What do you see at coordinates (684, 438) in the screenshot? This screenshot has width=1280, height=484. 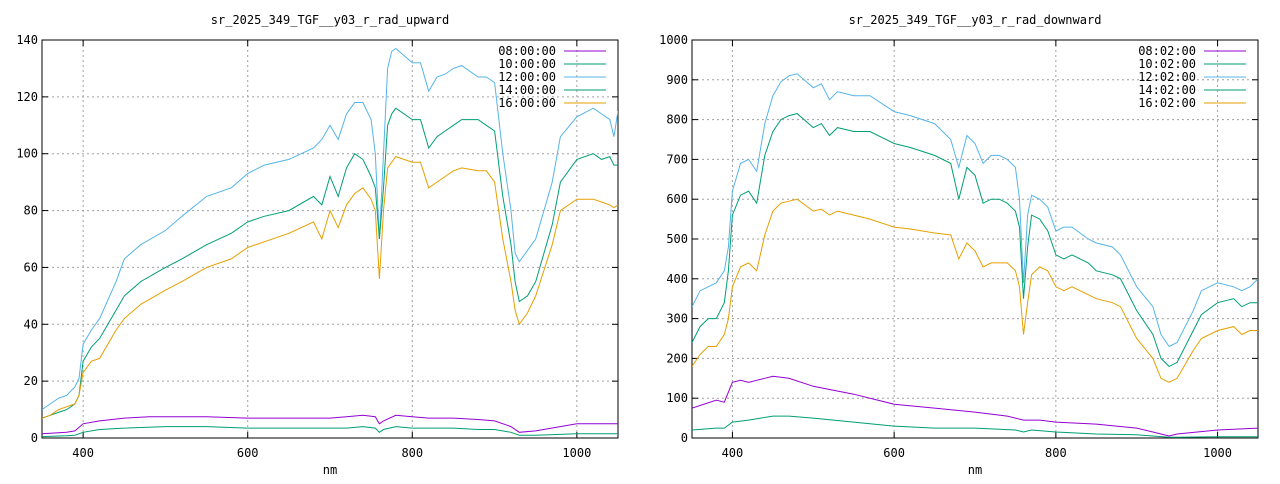 I see `downward-y-tick-label: 0` at bounding box center [684, 438].